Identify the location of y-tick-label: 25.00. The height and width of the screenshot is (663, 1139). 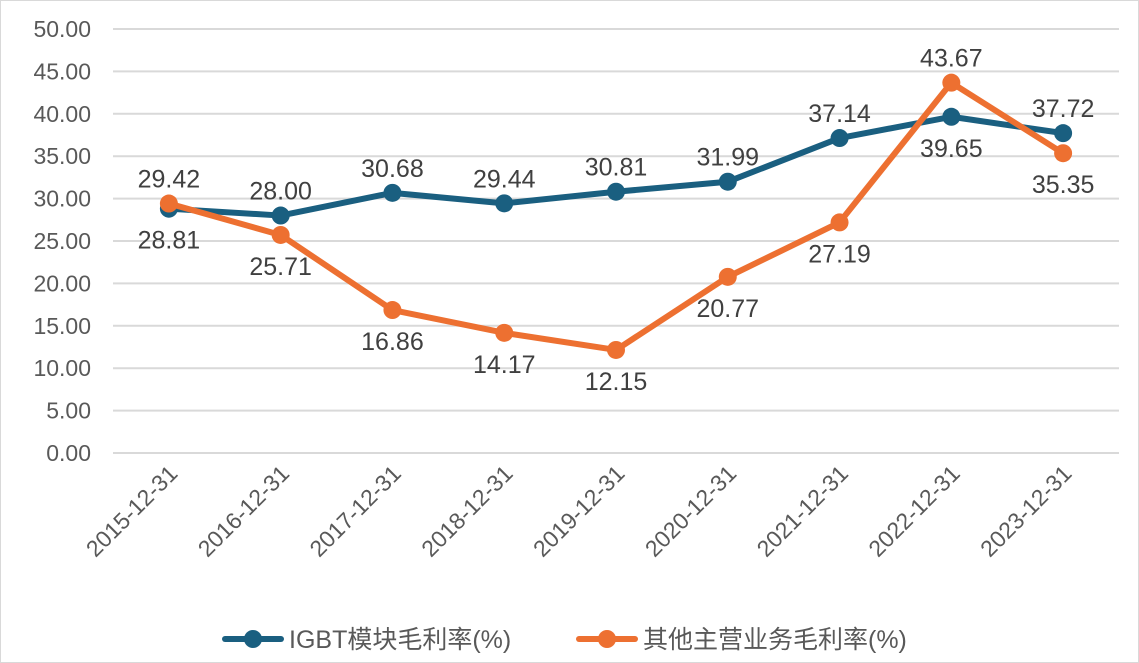
(62, 241).